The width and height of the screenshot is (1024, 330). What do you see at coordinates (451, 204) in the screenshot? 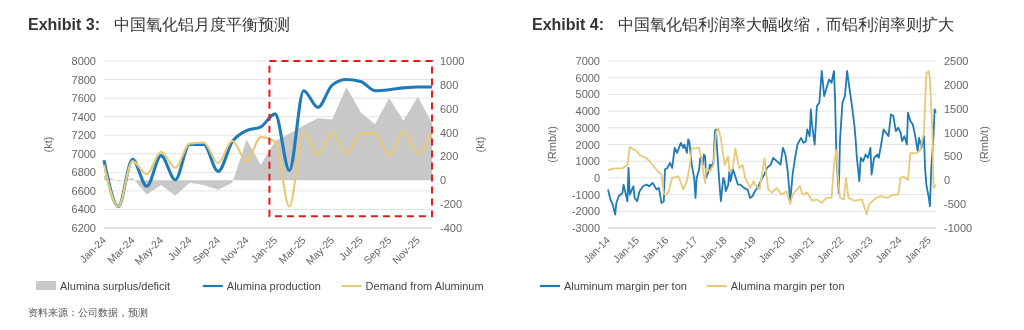
I see `y2-tick-label: -200` at bounding box center [451, 204].